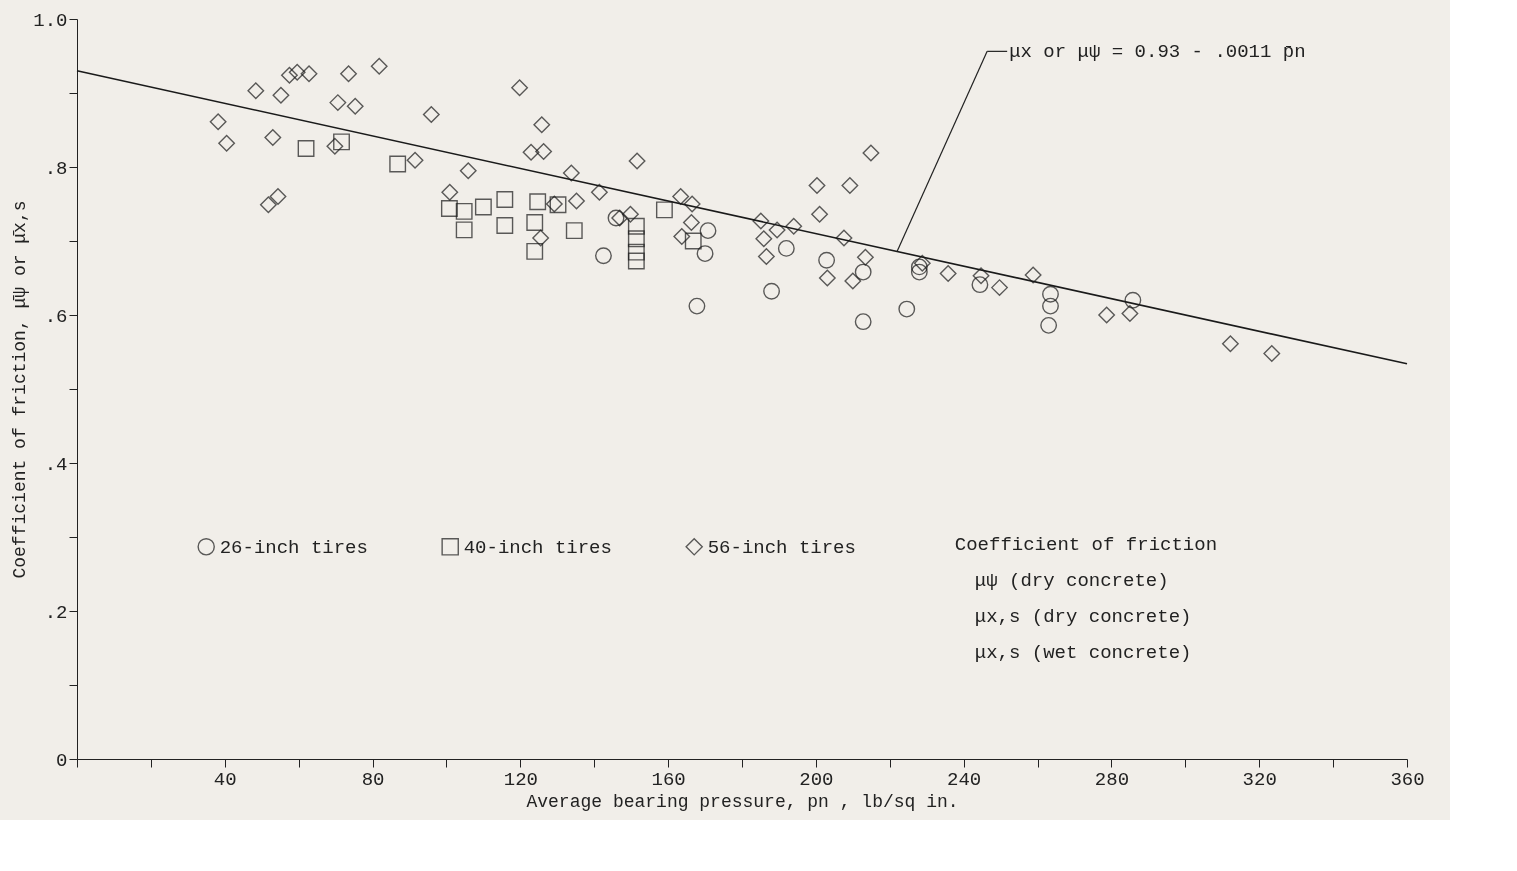 This screenshot has height=871, width=1517. What do you see at coordinates (816, 779) in the screenshot?
I see `x-tick-label: 200` at bounding box center [816, 779].